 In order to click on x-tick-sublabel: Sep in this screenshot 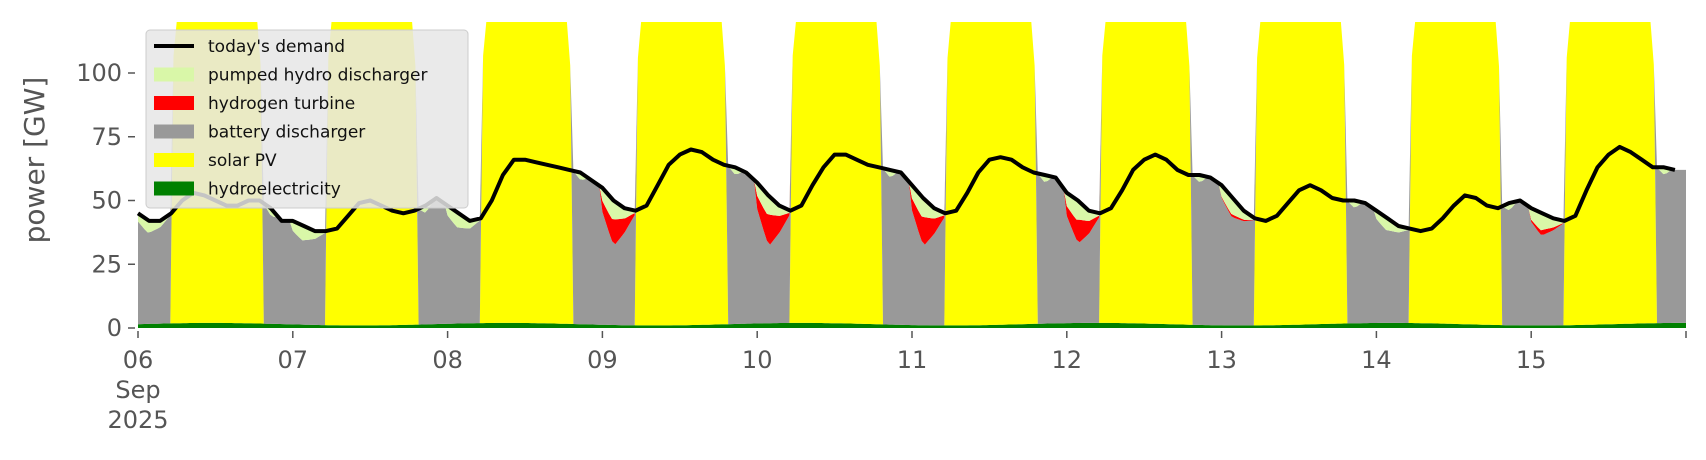, I will do `click(137, 390)`.